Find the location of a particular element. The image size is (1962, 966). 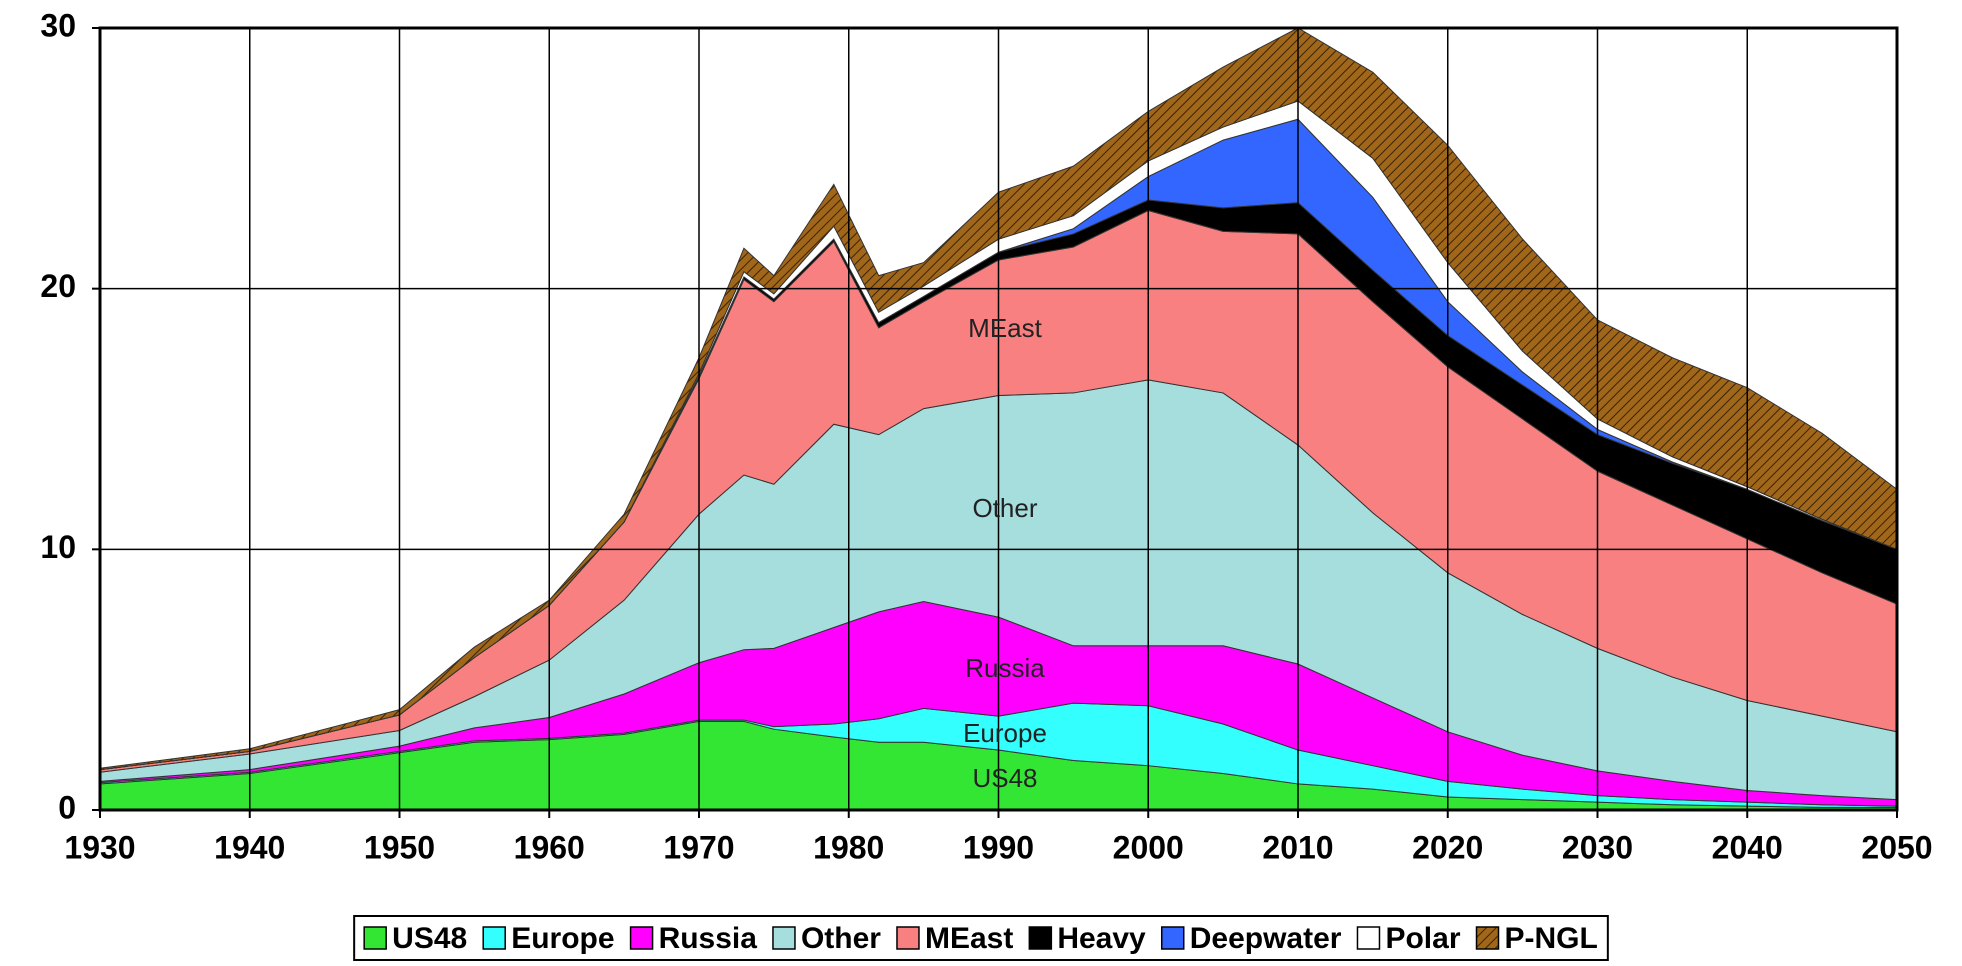

area-label: US48 is located at coordinates (1004, 778).